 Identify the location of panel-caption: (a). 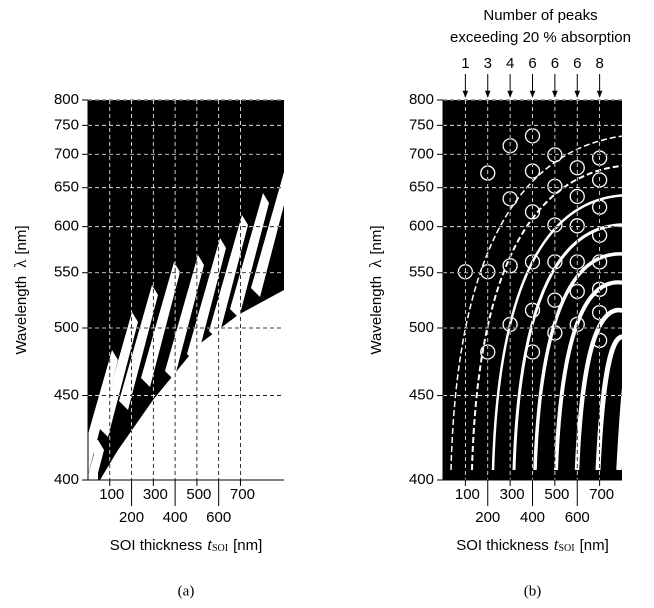
(186, 591).